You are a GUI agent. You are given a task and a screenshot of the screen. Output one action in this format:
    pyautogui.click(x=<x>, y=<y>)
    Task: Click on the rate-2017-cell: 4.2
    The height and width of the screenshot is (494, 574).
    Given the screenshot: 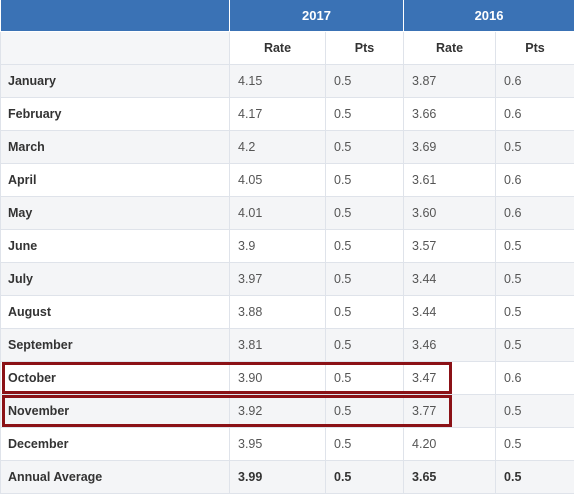 What is the action you would take?
    pyautogui.click(x=277, y=147)
    